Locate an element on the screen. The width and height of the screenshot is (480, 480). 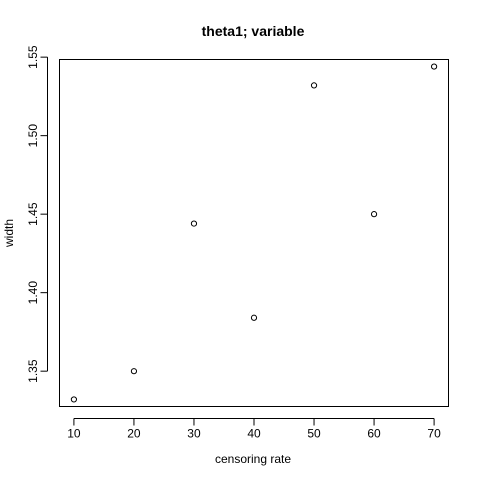
y-axis-label: width is located at coordinates (9, 233).